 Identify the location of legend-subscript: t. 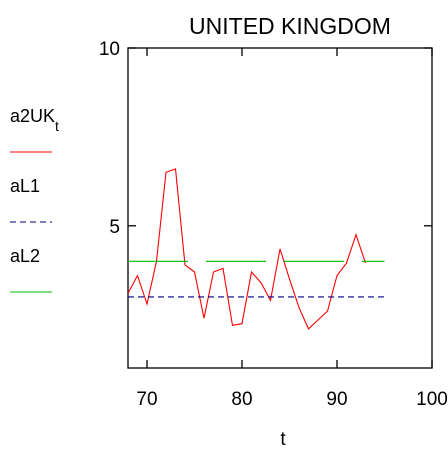
(57, 126).